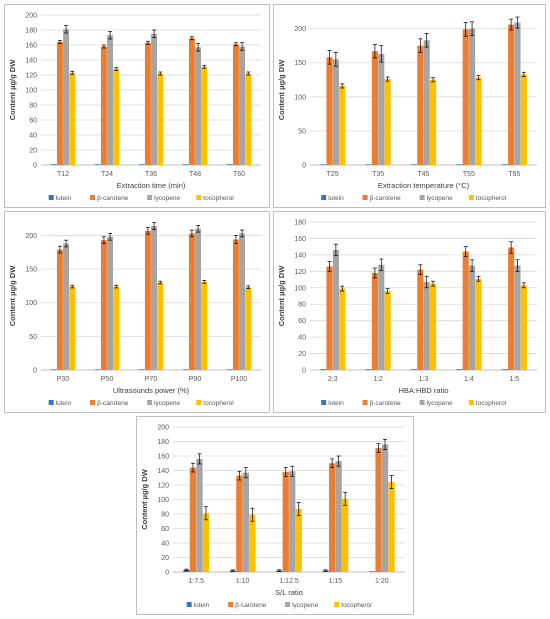 The width and height of the screenshot is (550, 619). What do you see at coordinates (154, 298) in the screenshot?
I see `bar-lycopene-p70` at bounding box center [154, 298].